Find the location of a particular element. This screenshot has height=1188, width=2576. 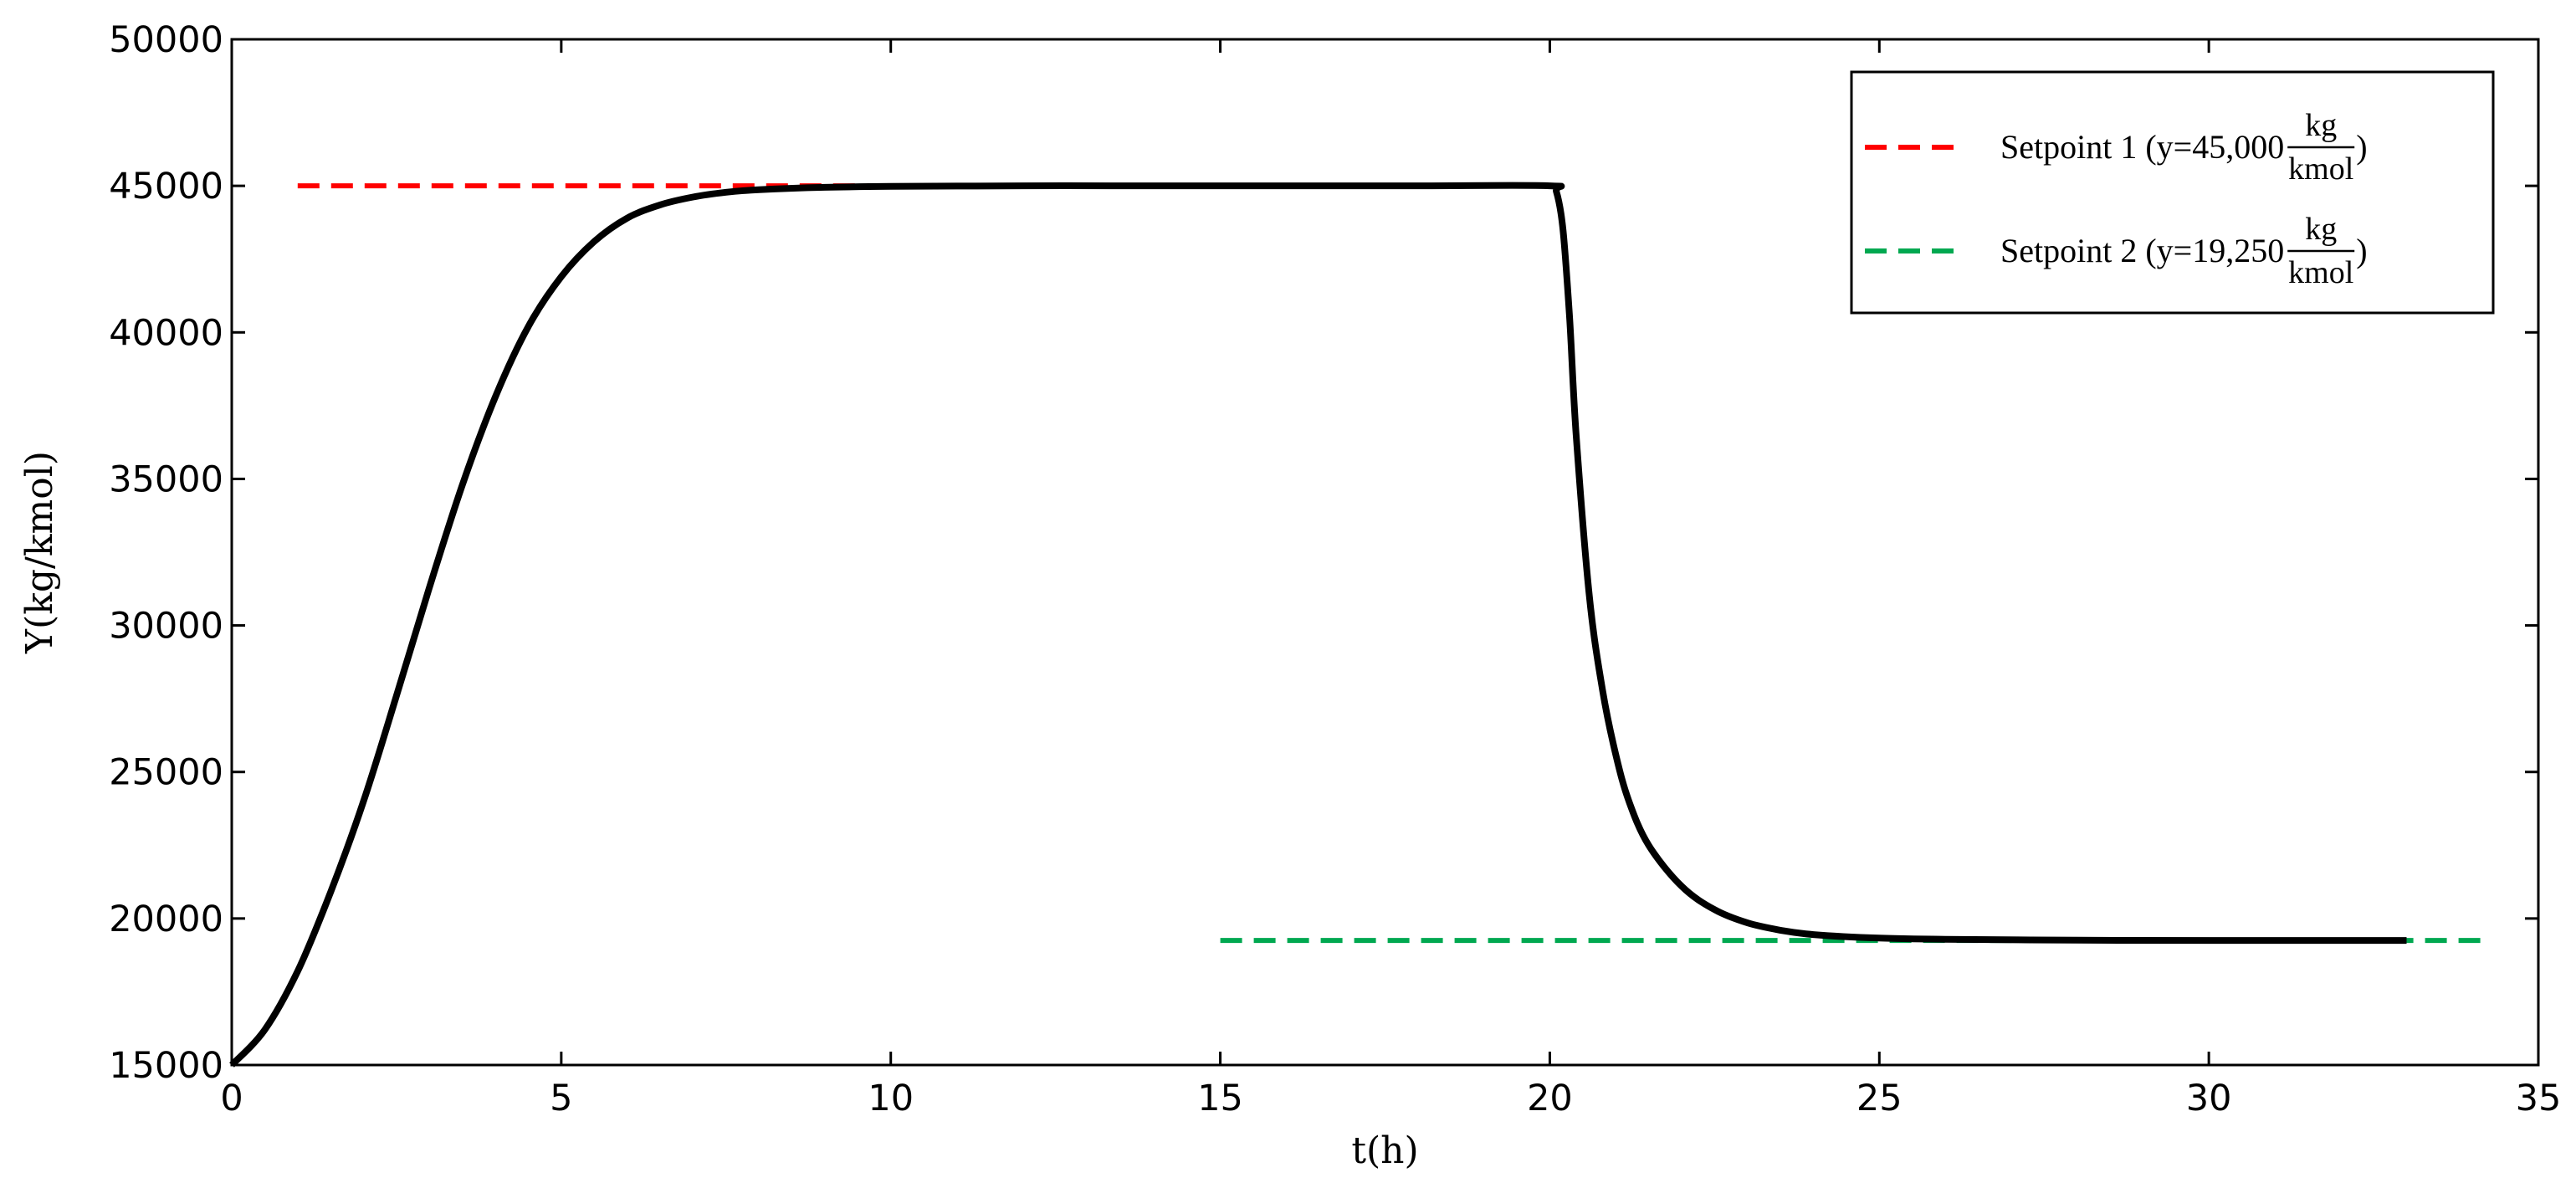

y-tick-label: 30000 is located at coordinates (166, 627).